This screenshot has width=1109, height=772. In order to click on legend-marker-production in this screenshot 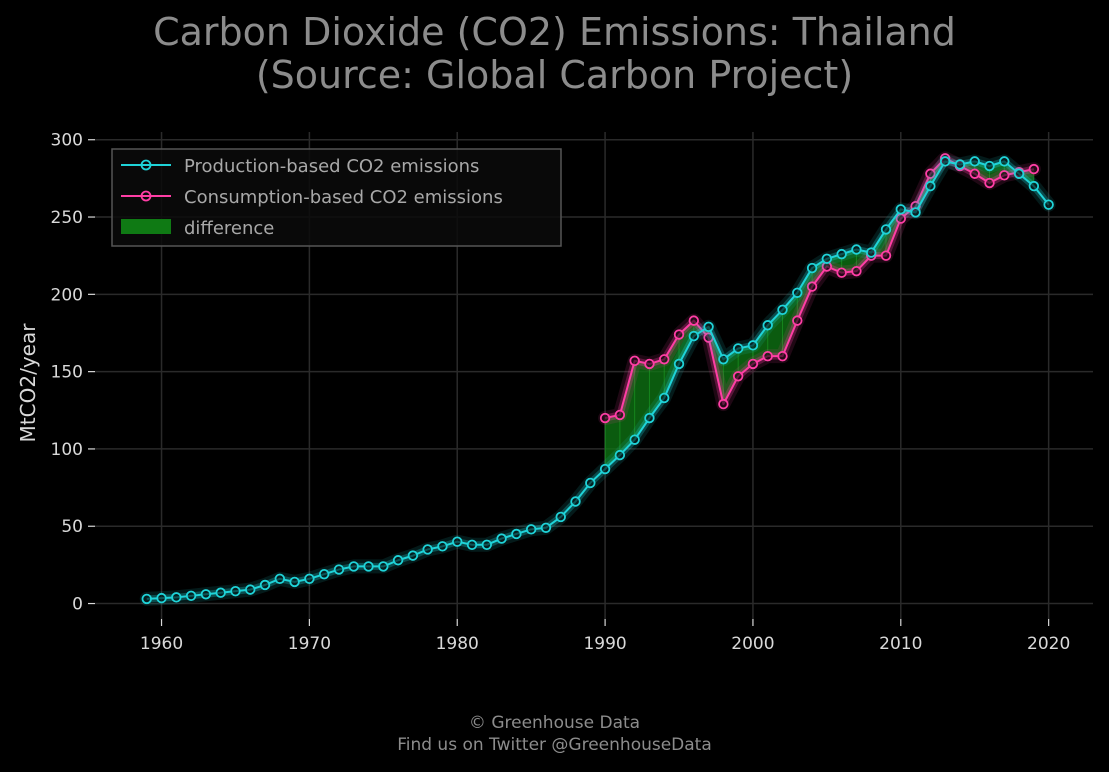, I will do `click(146, 165)`.